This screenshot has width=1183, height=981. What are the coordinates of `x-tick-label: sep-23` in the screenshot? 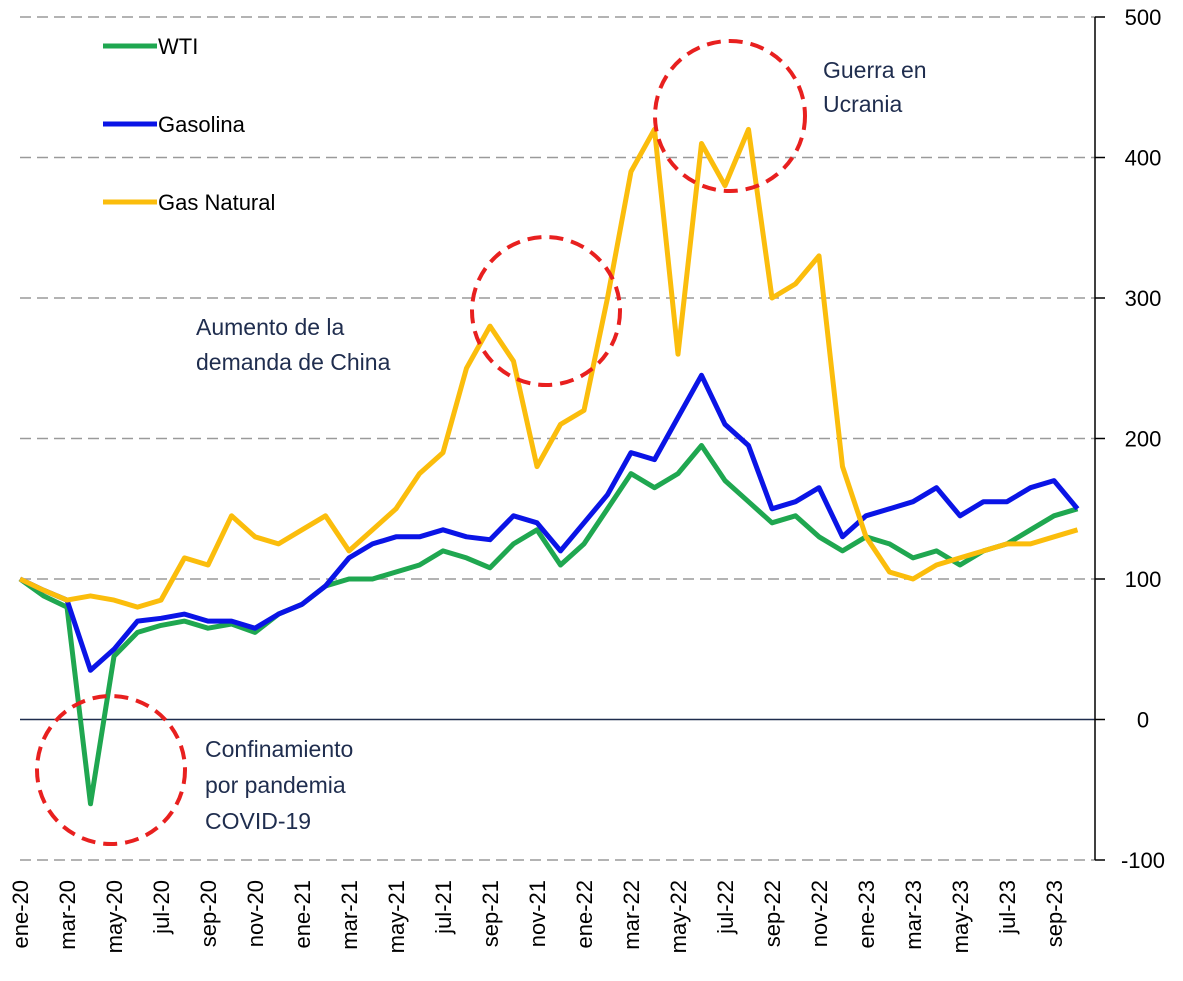 It's located at (1054, 913).